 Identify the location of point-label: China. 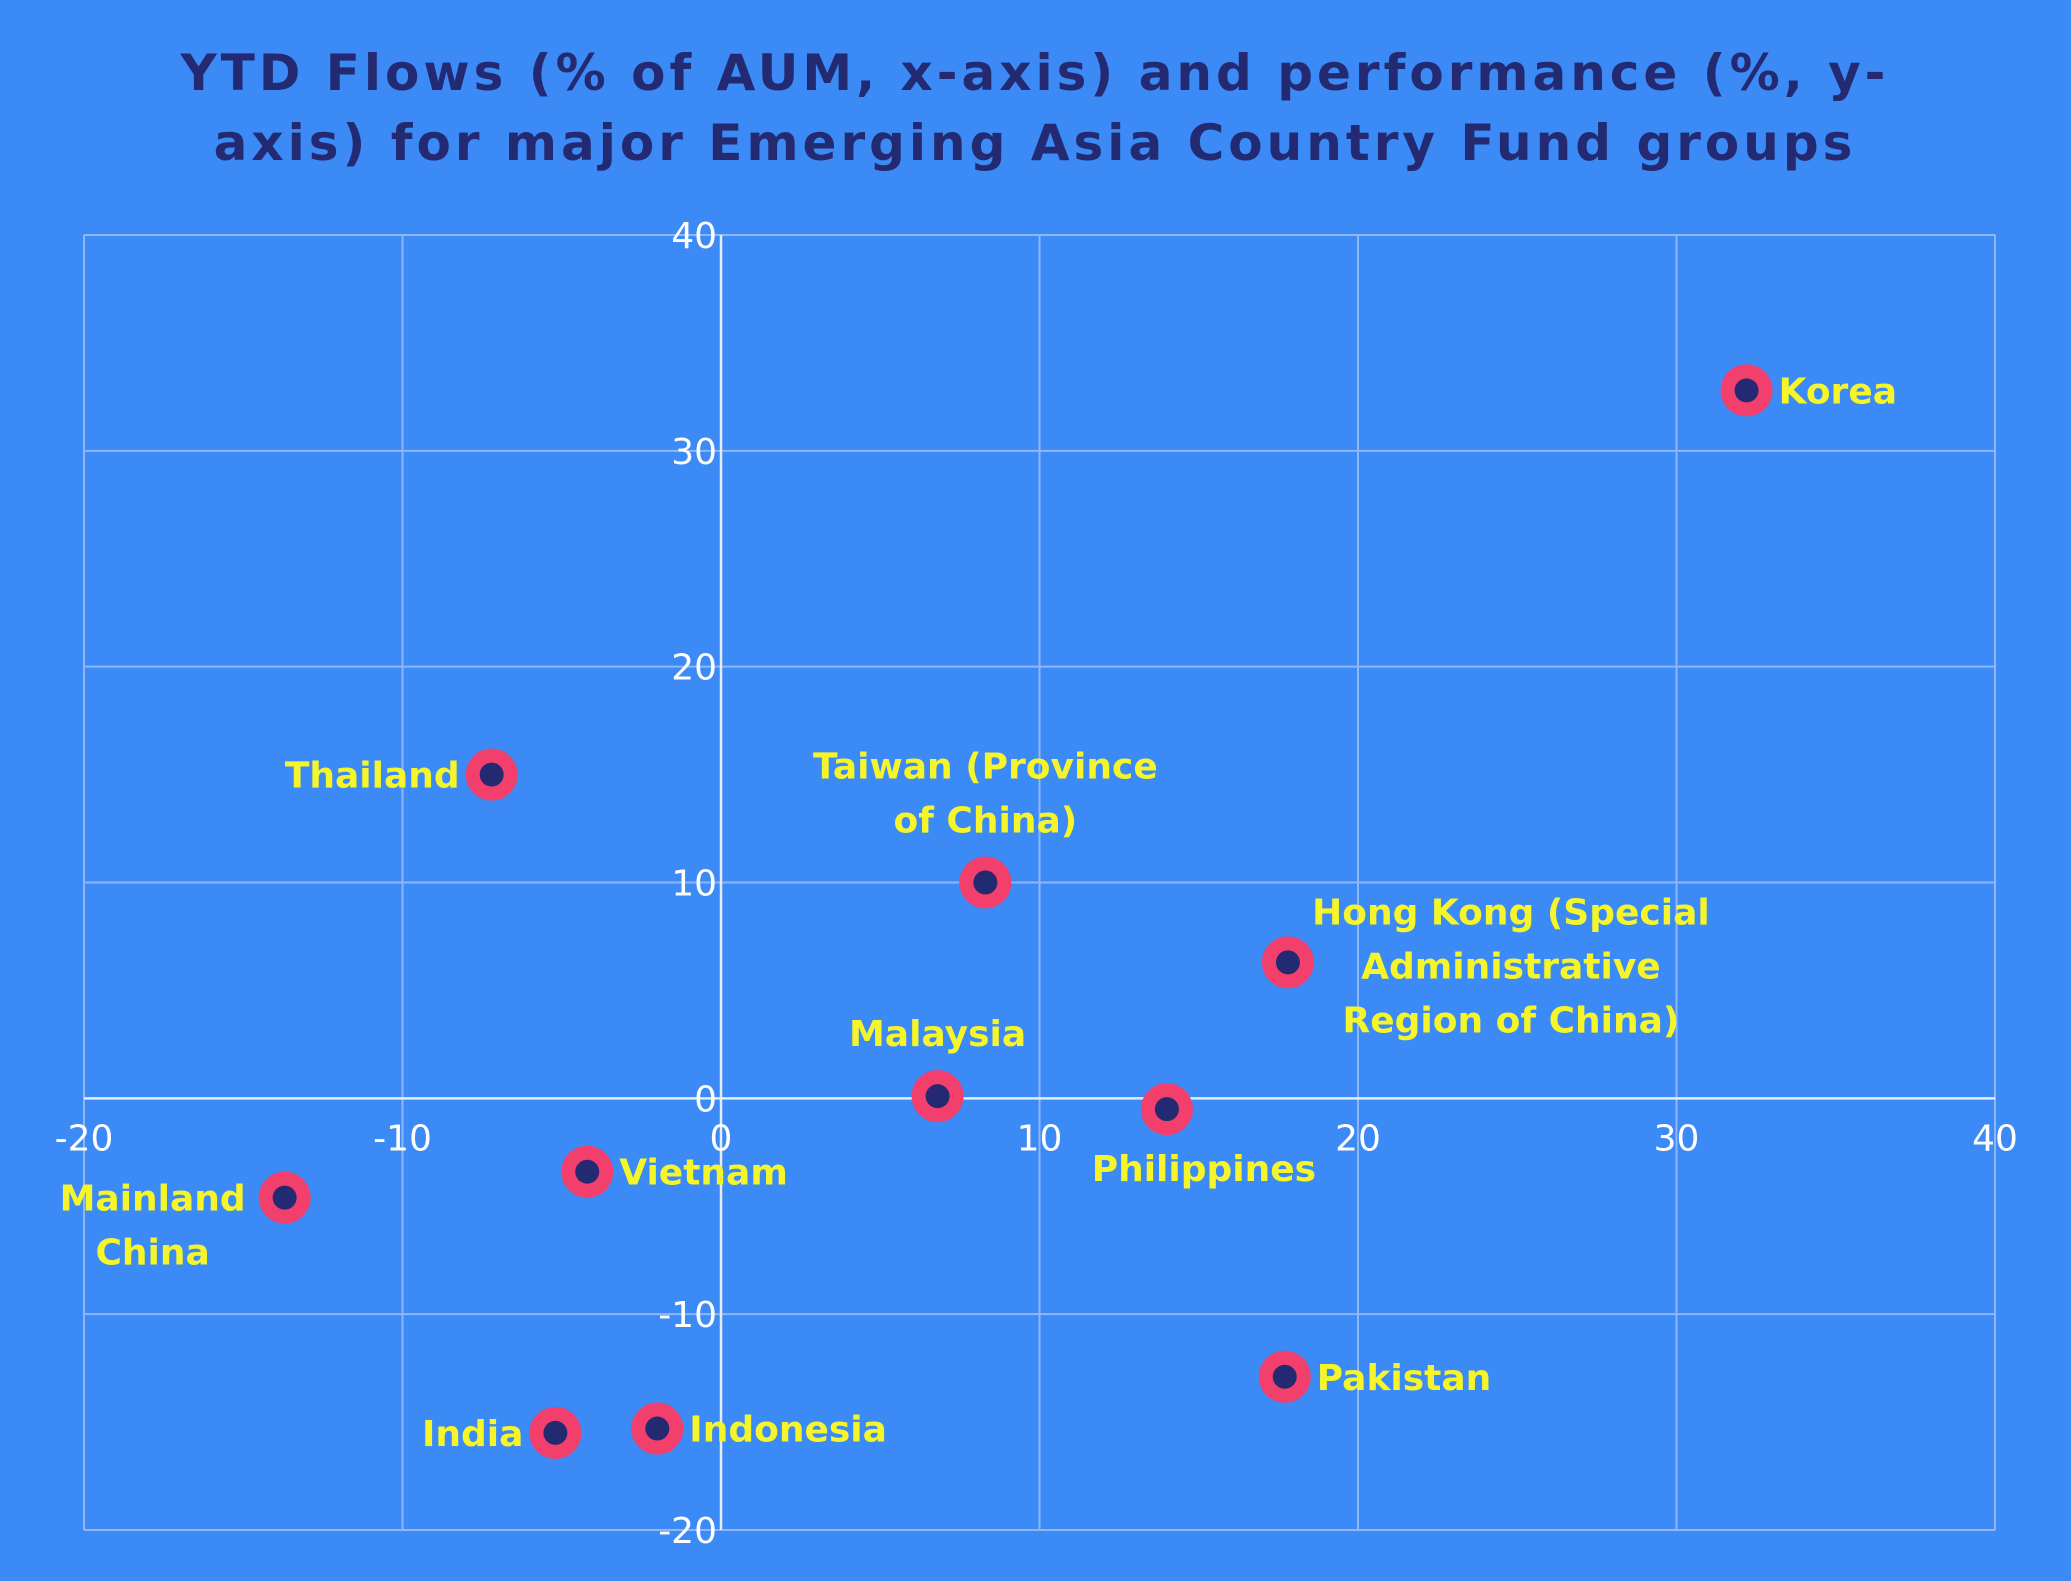
(152, 1253).